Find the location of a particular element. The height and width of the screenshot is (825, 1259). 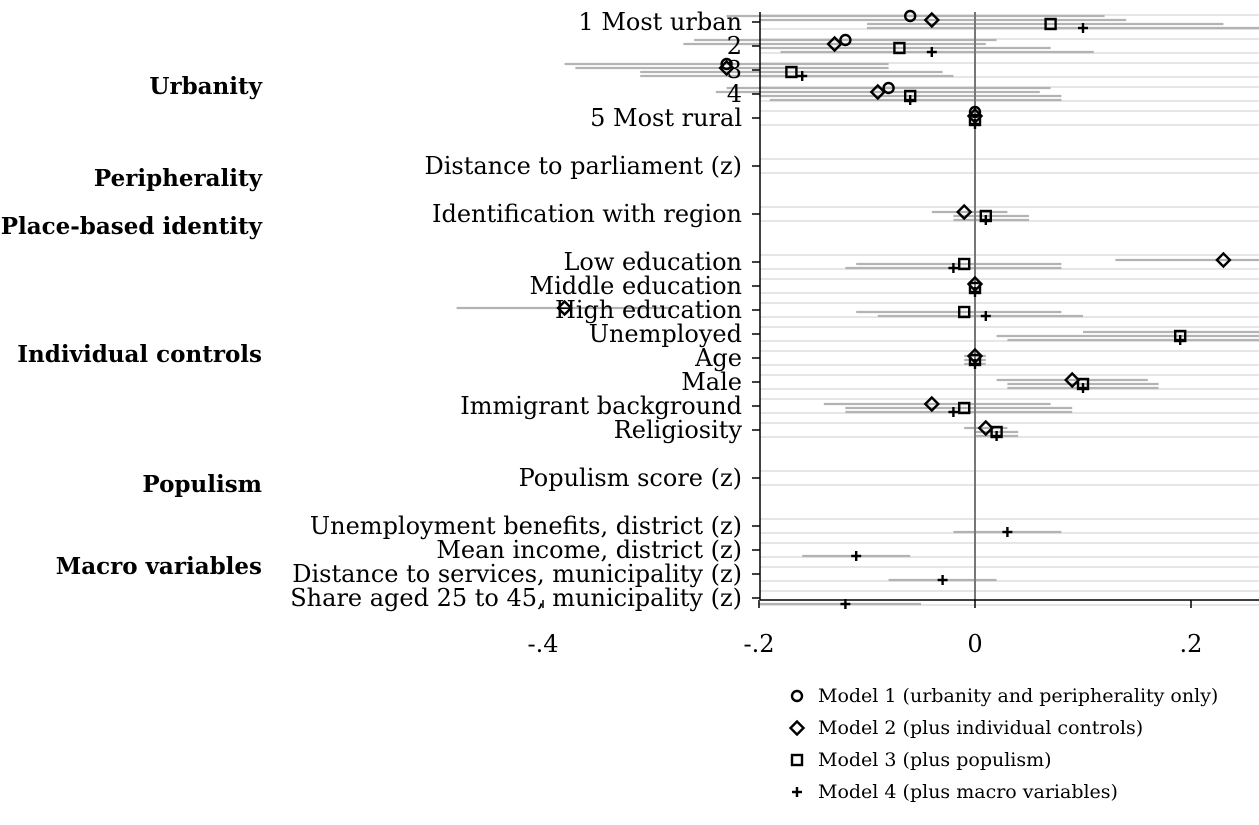

row-label-distance-to-parliament-z: Distance to parliament (z) is located at coordinates (583, 166).